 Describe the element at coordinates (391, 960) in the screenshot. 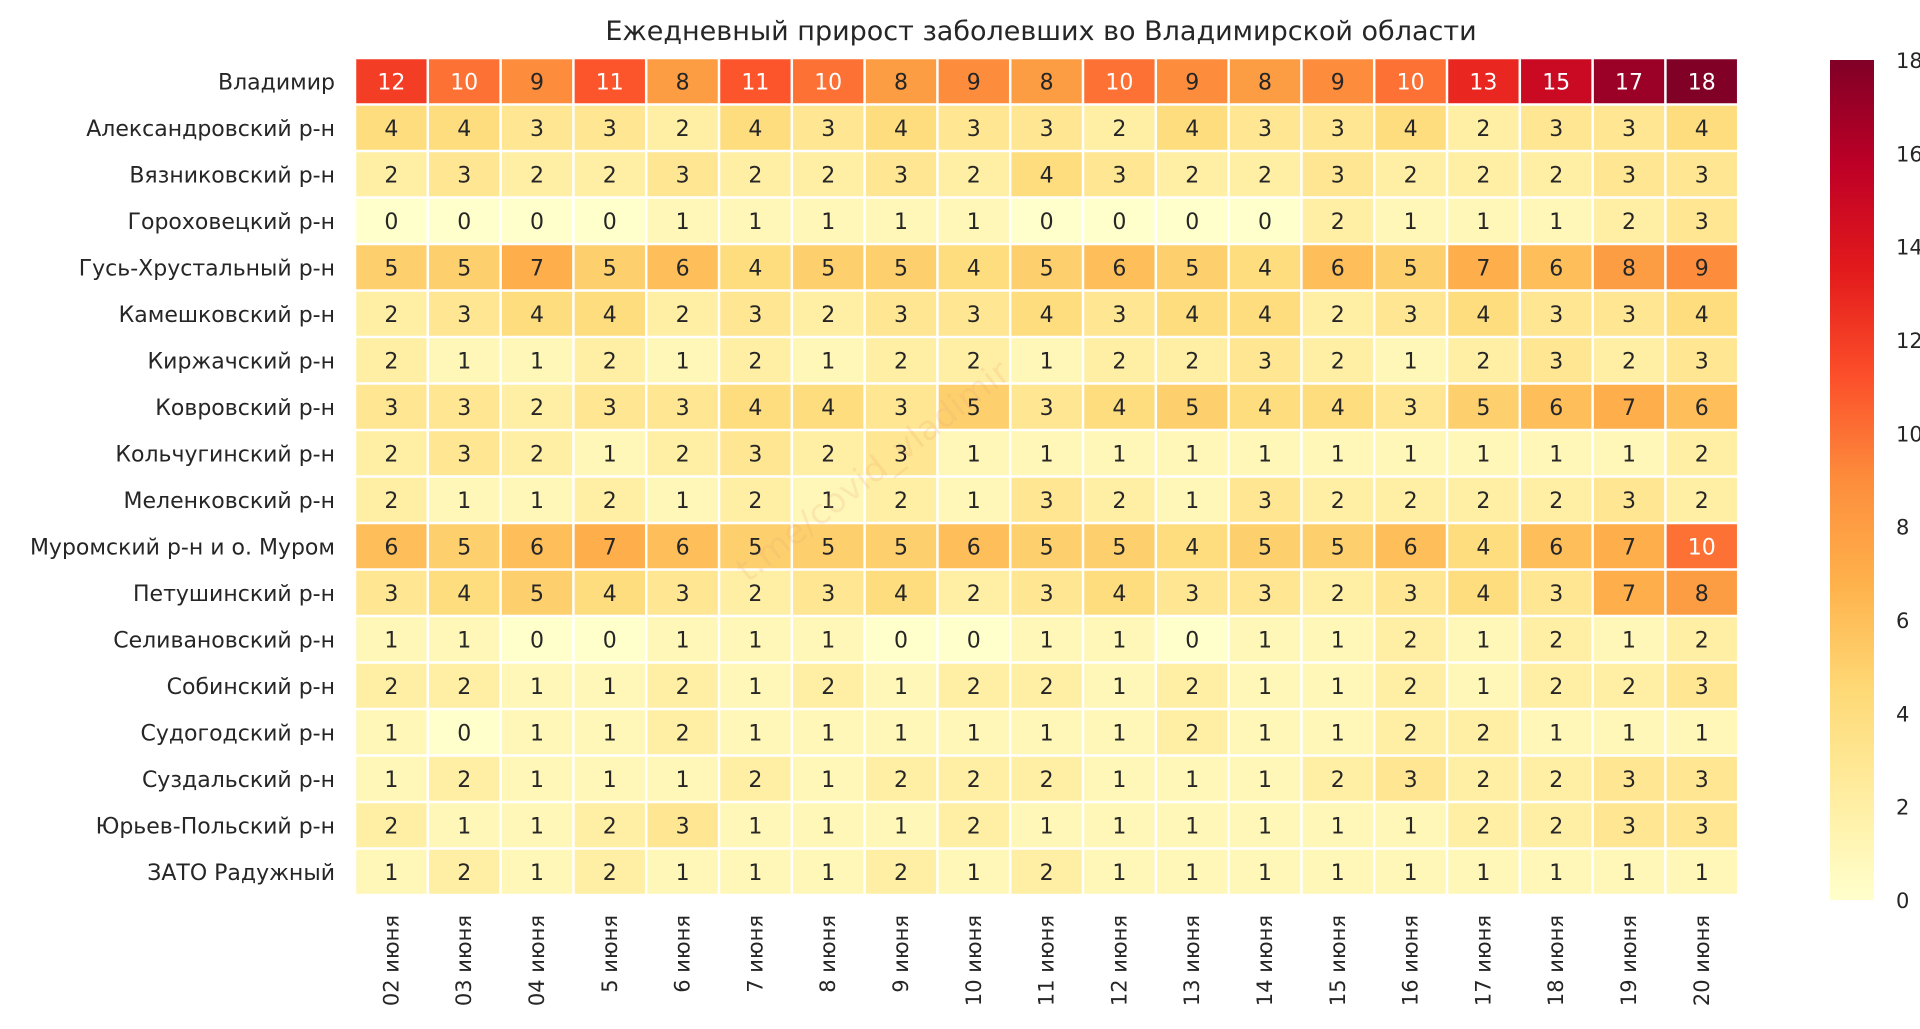

I see `column-label: 02 июня` at that location.